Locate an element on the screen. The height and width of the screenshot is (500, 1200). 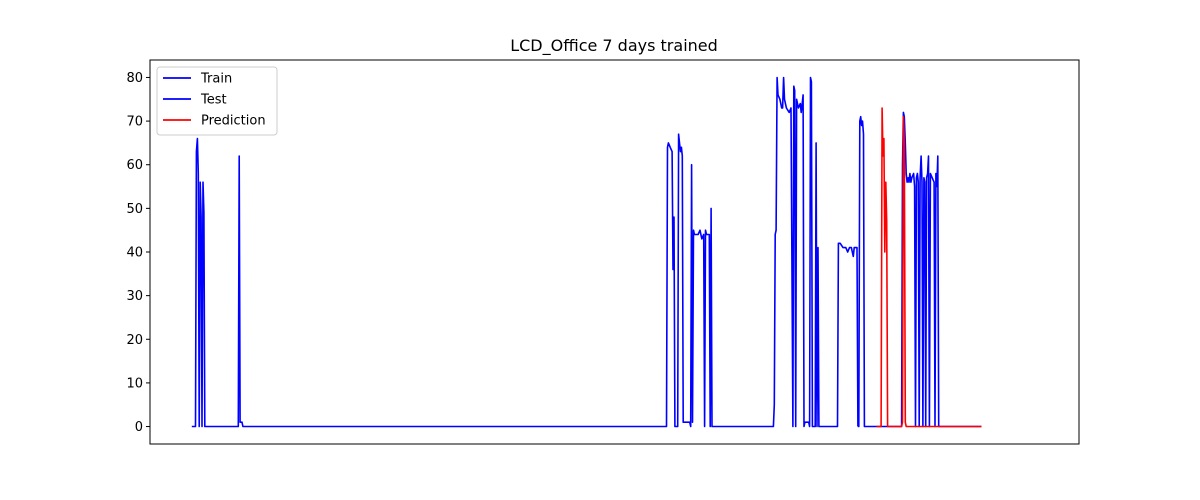
y-tick-label: 40 is located at coordinates (134, 253).